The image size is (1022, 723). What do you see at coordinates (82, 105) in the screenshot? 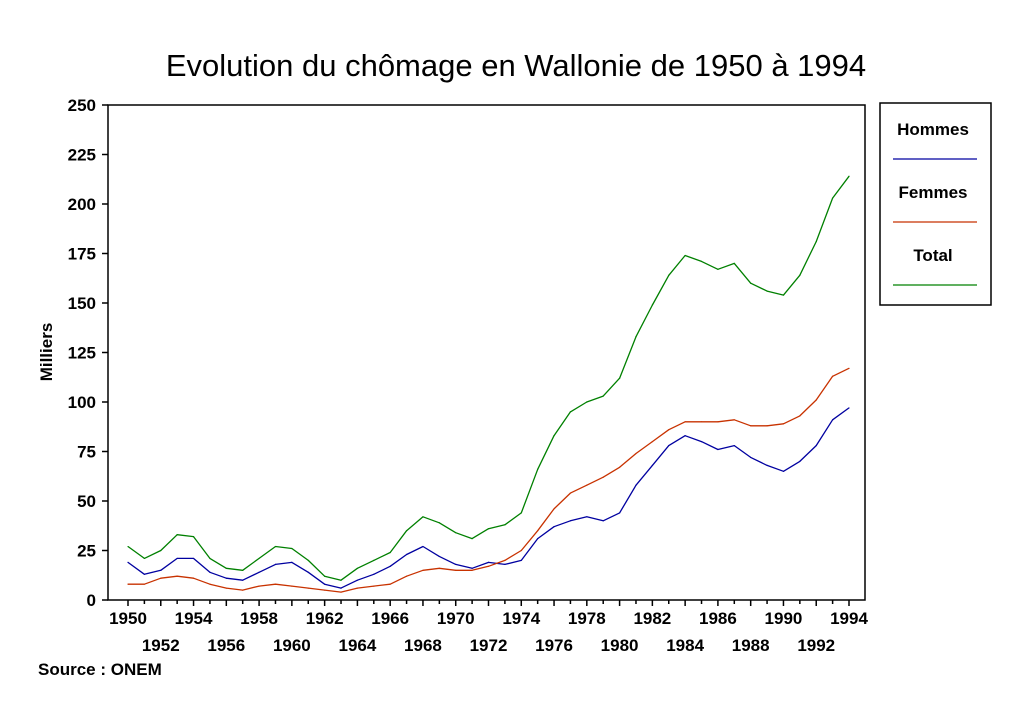
I see `y-tick-label: 250` at bounding box center [82, 105].